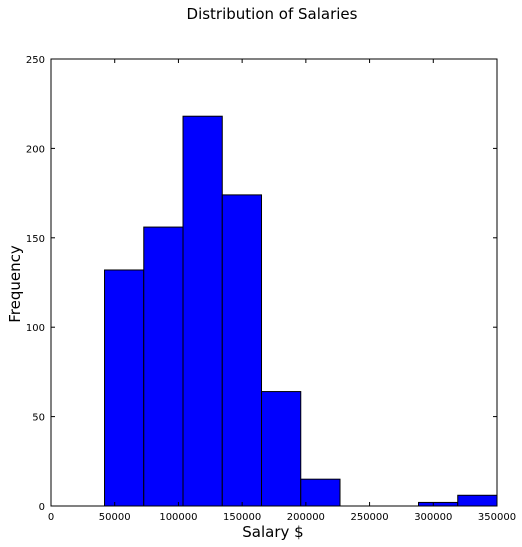 Image resolution: width=522 pixels, height=547 pixels. I want to click on chart-title: Distribution of Salaries, so click(272, 14).